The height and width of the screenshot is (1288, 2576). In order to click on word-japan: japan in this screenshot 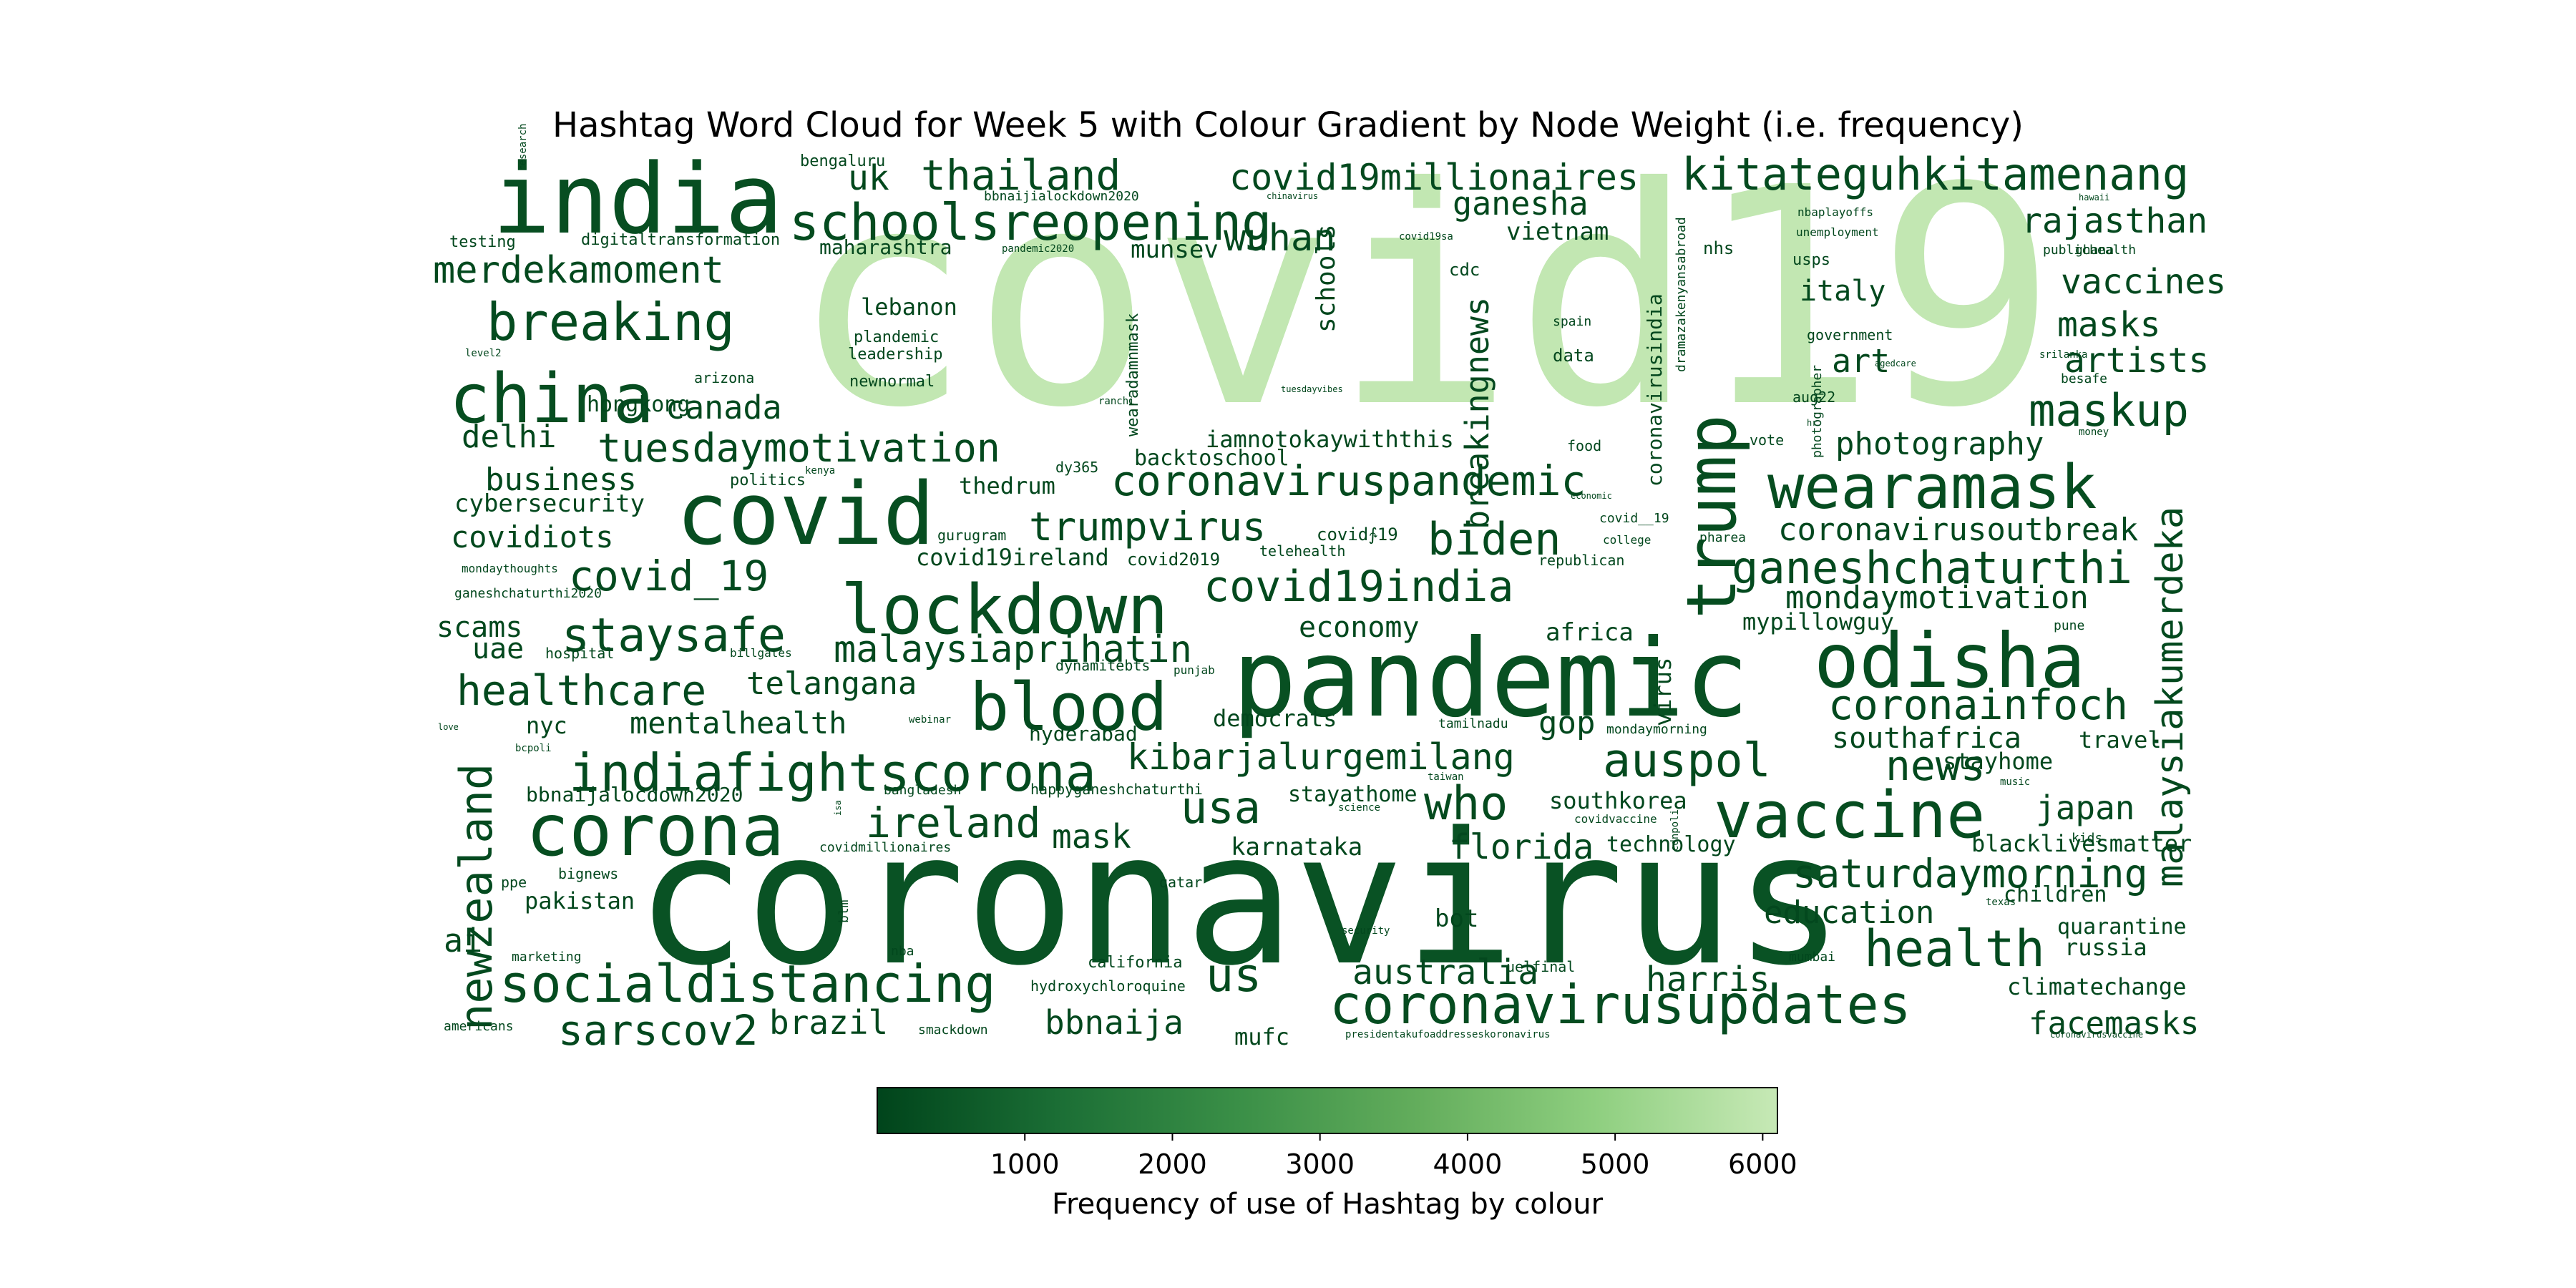, I will do `click(2085, 808)`.